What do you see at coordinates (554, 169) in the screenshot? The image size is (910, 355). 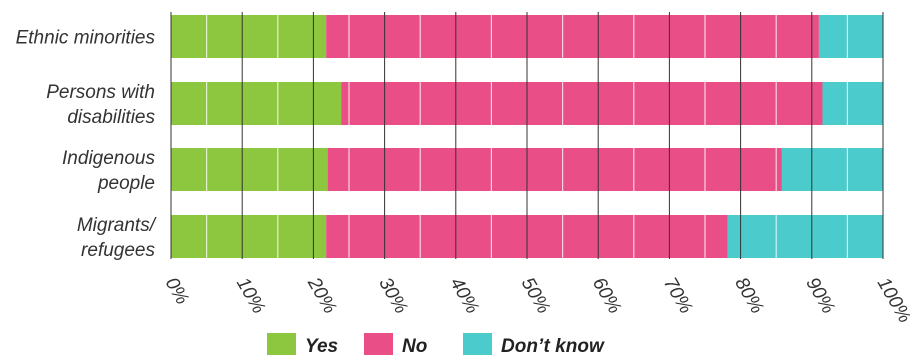 I see `bar-no-indigenous-people` at bounding box center [554, 169].